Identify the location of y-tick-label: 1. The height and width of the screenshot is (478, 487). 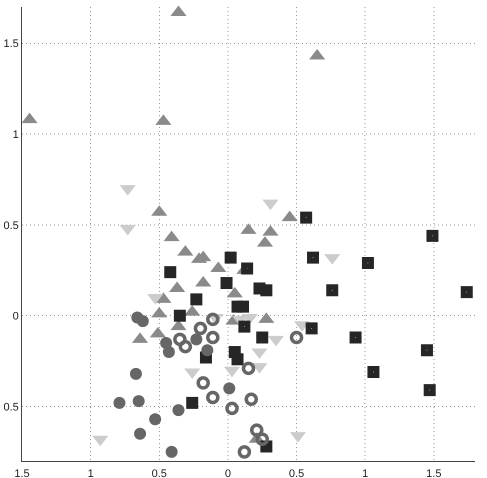
(15, 134).